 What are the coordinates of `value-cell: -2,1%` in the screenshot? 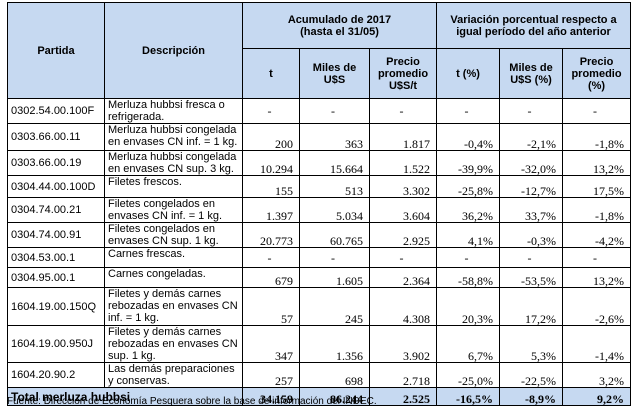 It's located at (531, 137).